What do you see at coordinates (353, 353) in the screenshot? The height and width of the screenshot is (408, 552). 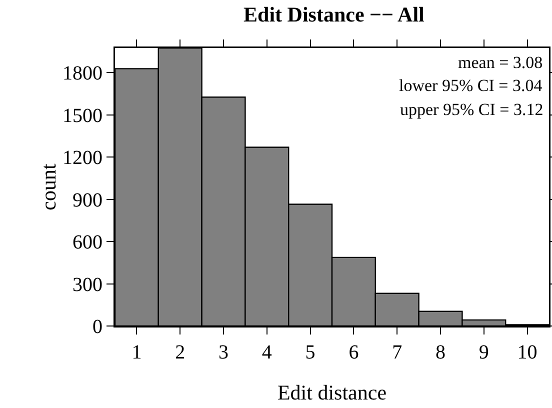 I see `x-tick-label: 6` at bounding box center [353, 353].